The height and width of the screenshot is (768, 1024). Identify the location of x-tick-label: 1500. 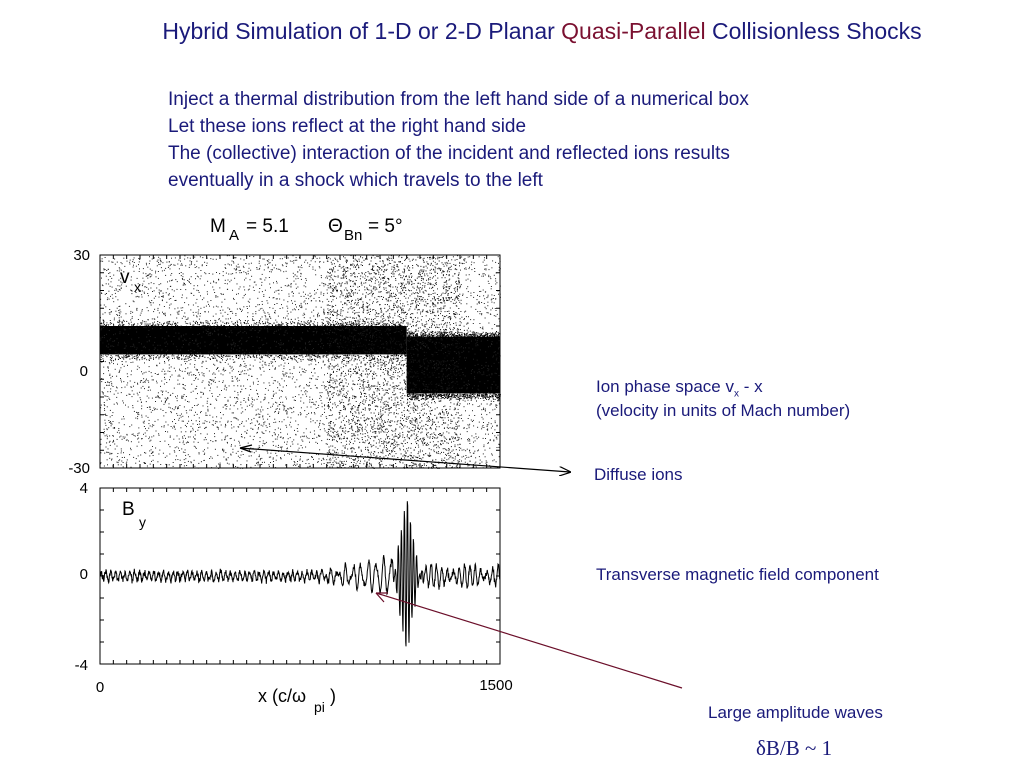
(495, 685).